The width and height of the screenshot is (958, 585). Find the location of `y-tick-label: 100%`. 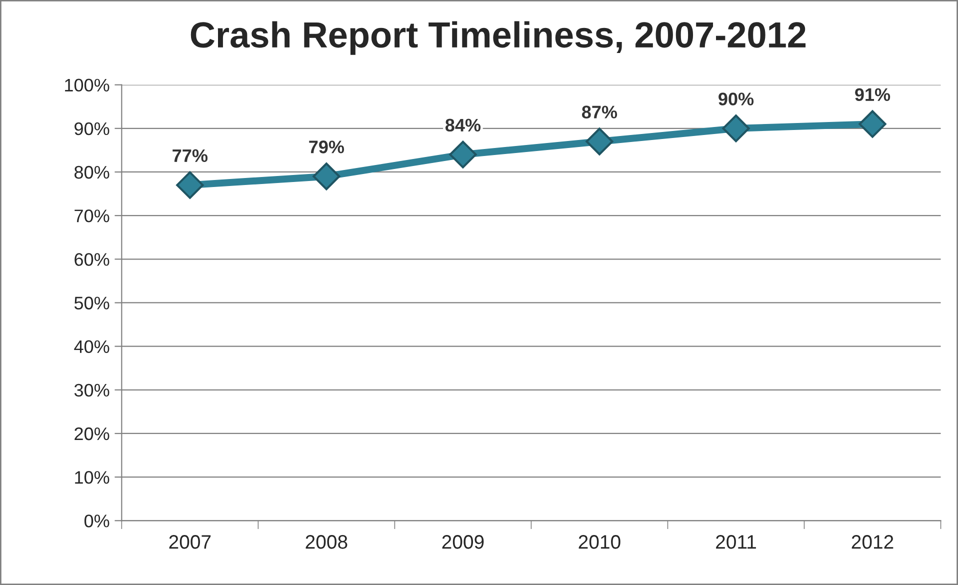

y-tick-label: 100% is located at coordinates (87, 85).